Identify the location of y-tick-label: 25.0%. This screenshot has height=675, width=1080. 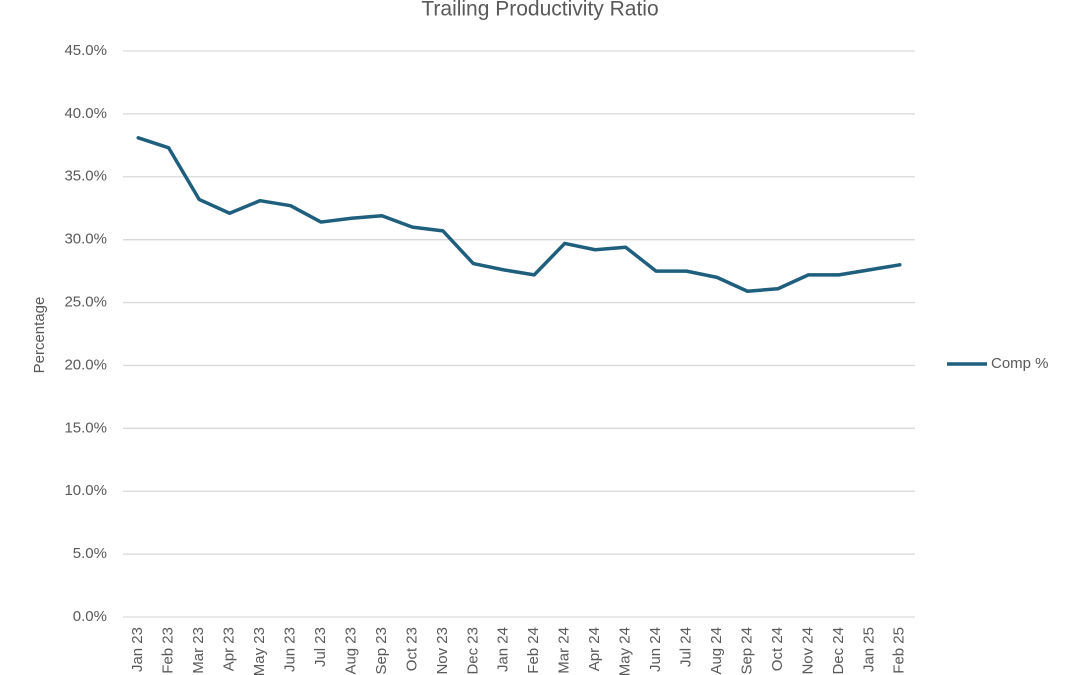
(85, 302).